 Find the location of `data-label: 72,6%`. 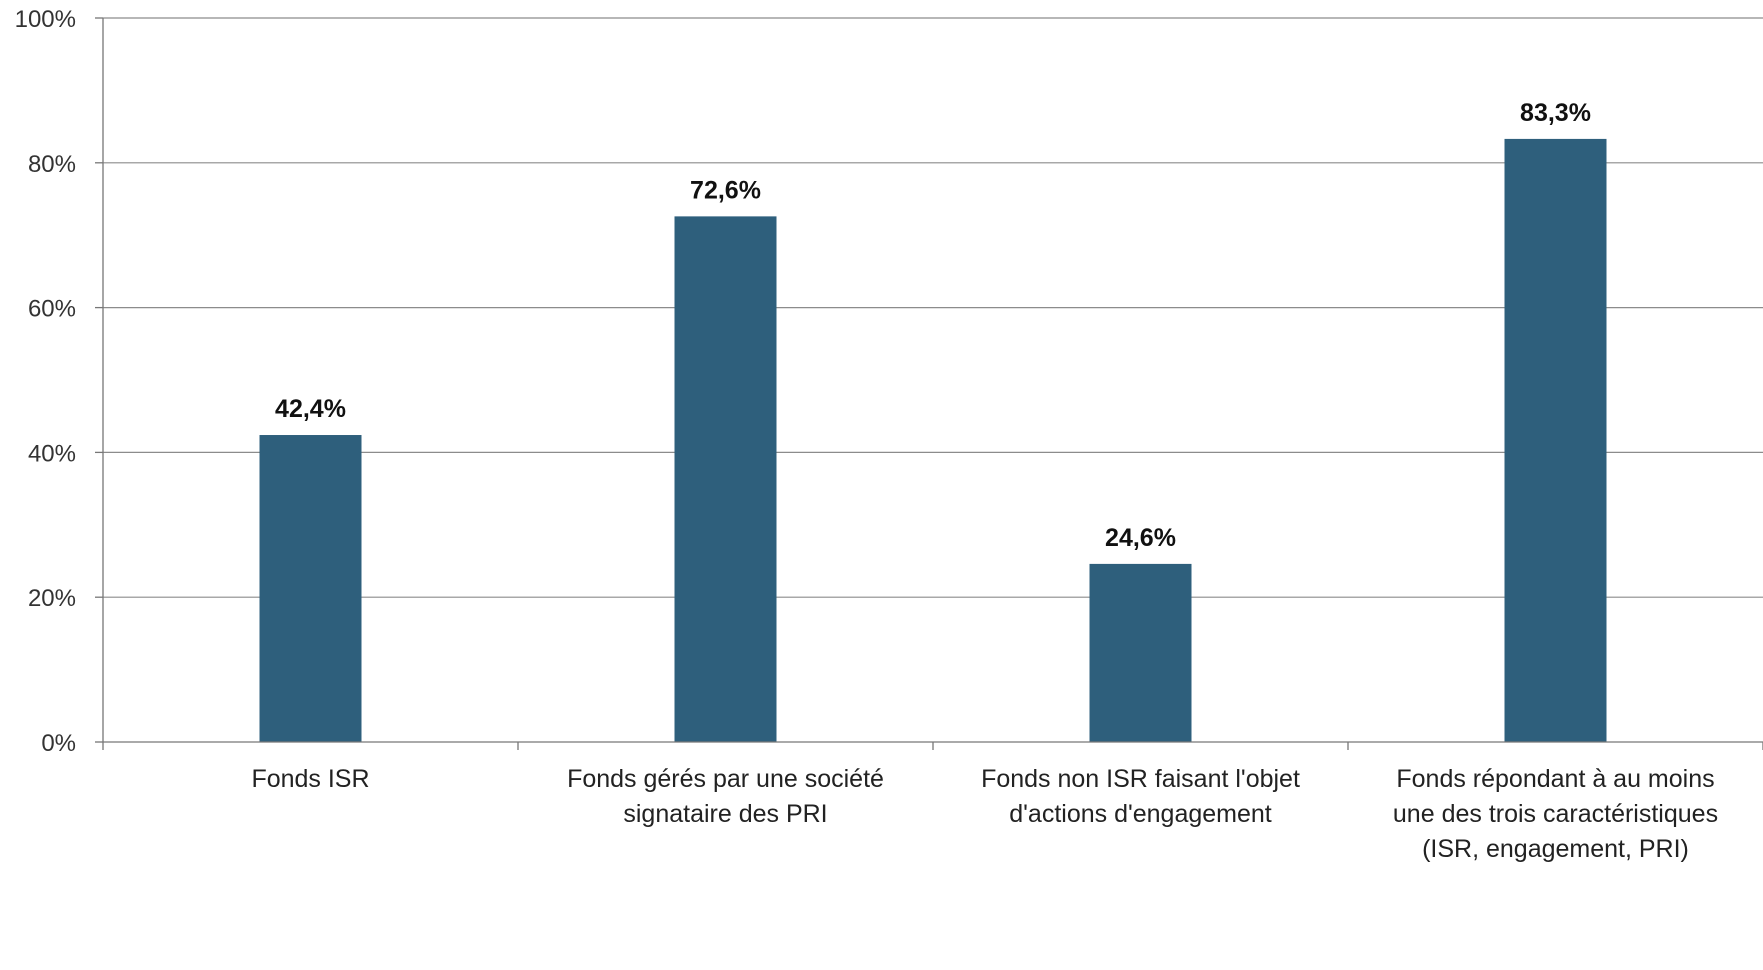

data-label: 72,6% is located at coordinates (725, 190).